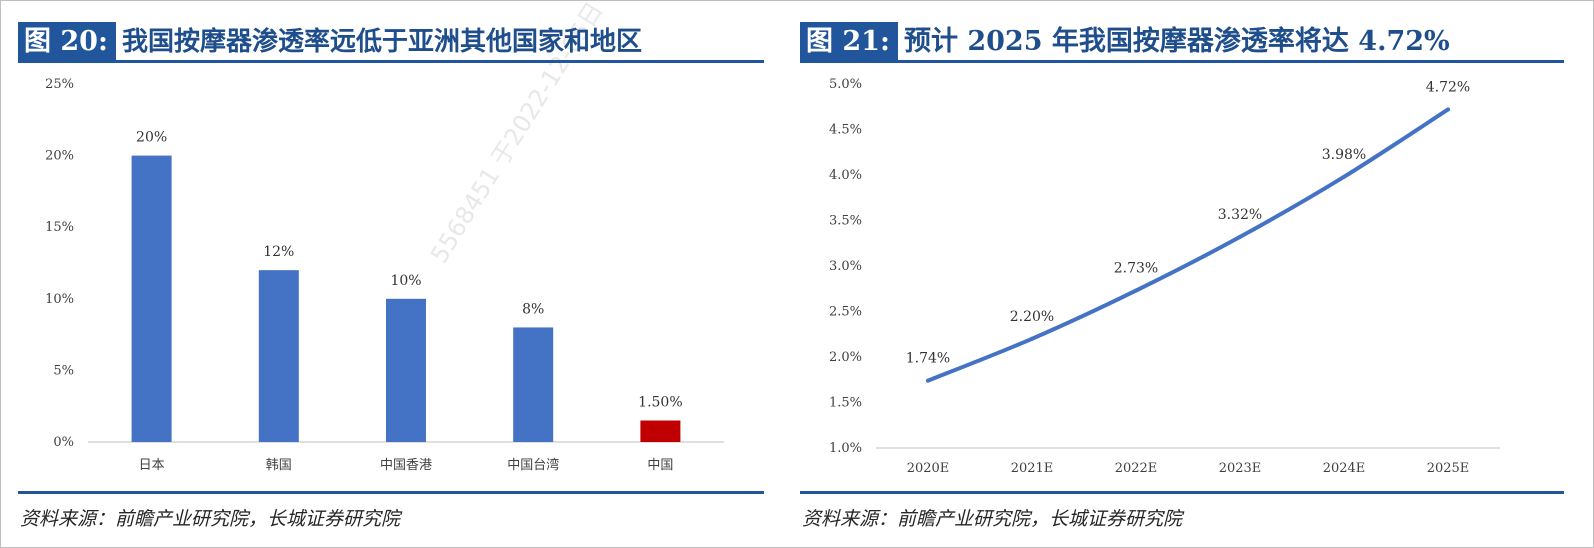  I want to click on figure-20-header: 图 20: 我国按摩器渗透率远低于亚洲其他国家和地区, so click(391, 42).